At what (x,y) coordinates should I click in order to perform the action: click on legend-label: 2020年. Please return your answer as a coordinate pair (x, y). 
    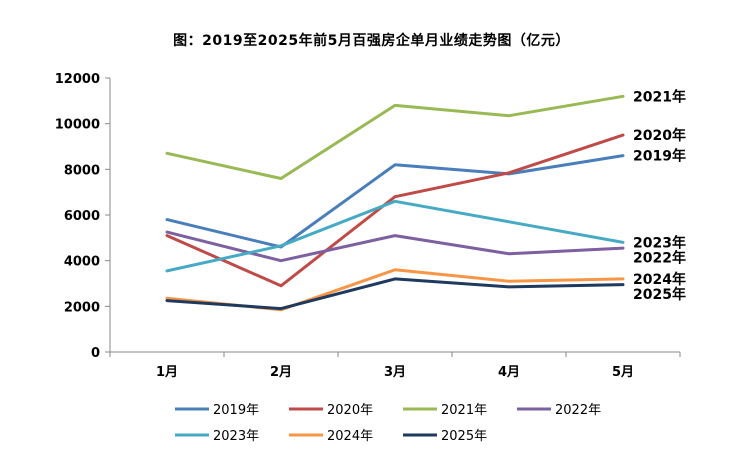
    Looking at the image, I should click on (350, 410).